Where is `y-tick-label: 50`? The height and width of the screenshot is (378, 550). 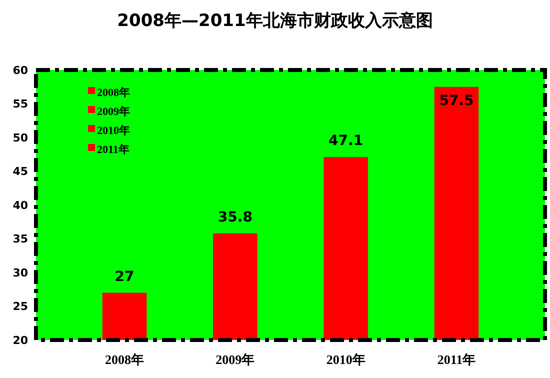 y-tick-label: 50 is located at coordinates (20, 137).